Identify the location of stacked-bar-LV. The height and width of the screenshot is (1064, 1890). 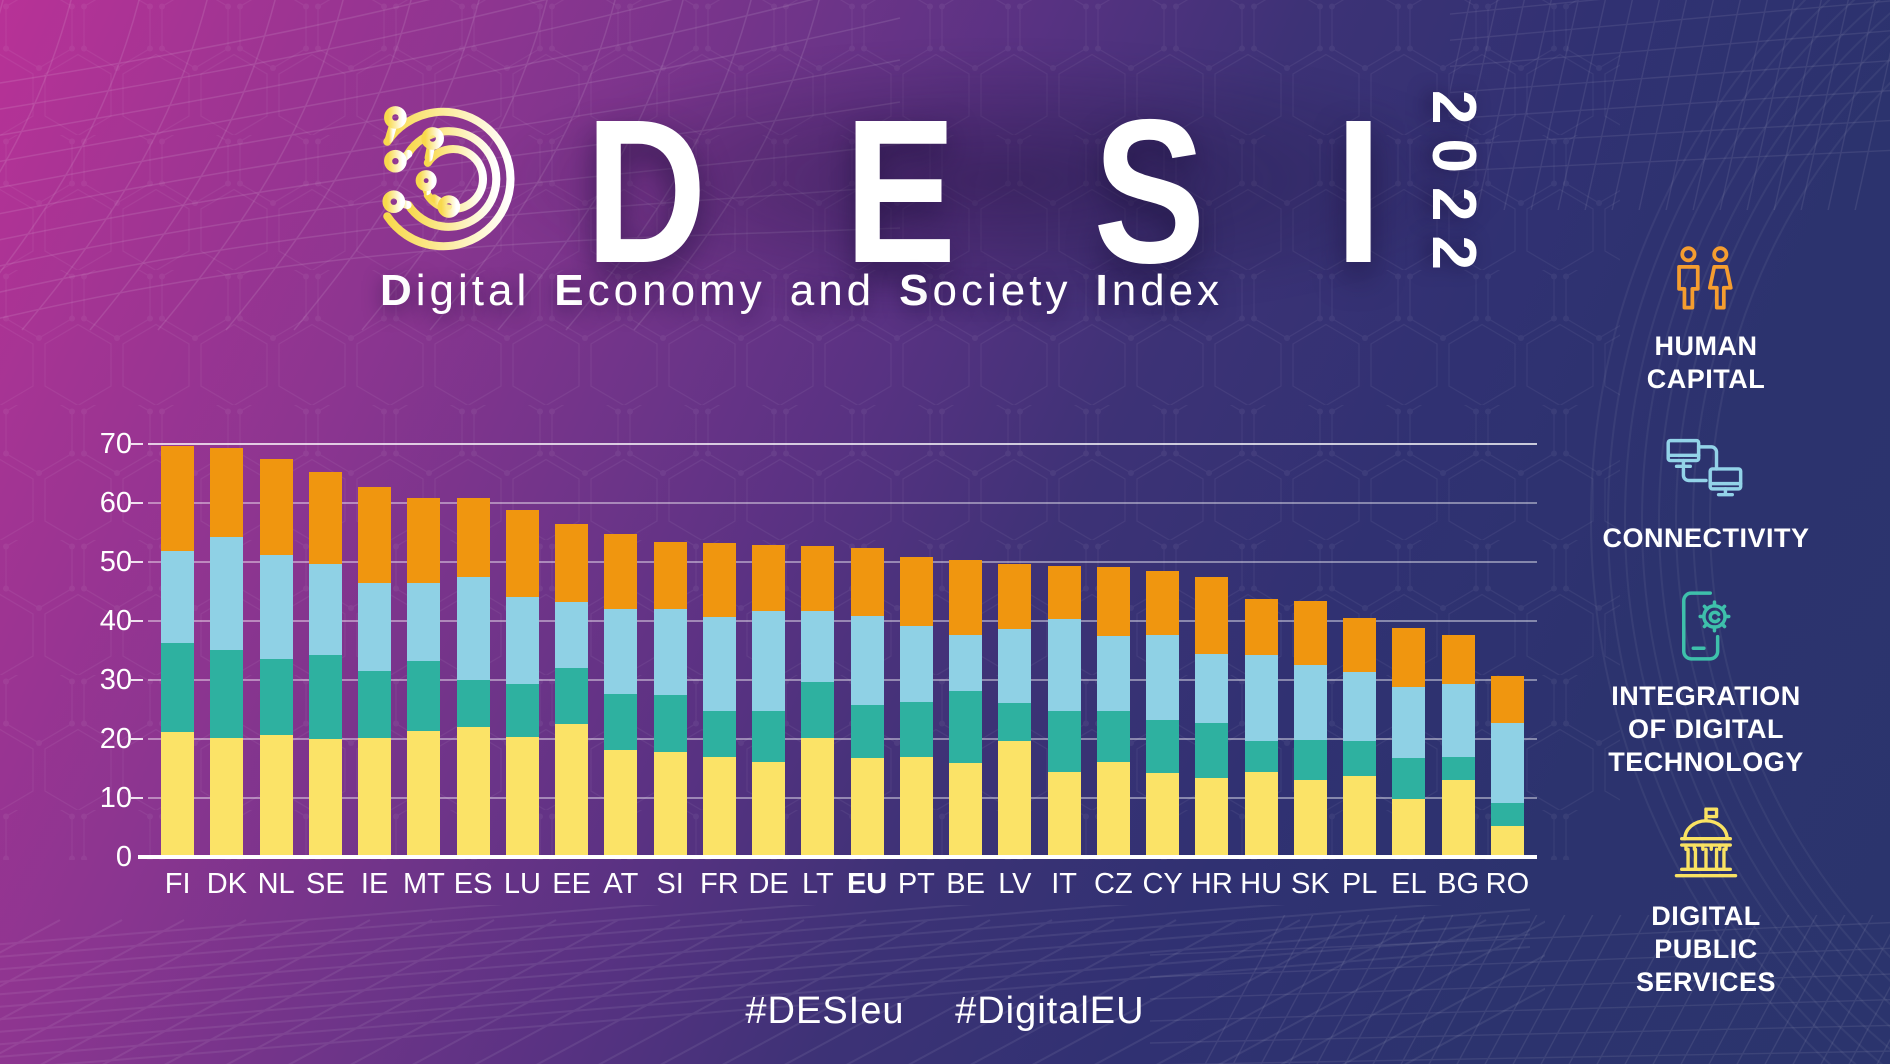
(1015, 650).